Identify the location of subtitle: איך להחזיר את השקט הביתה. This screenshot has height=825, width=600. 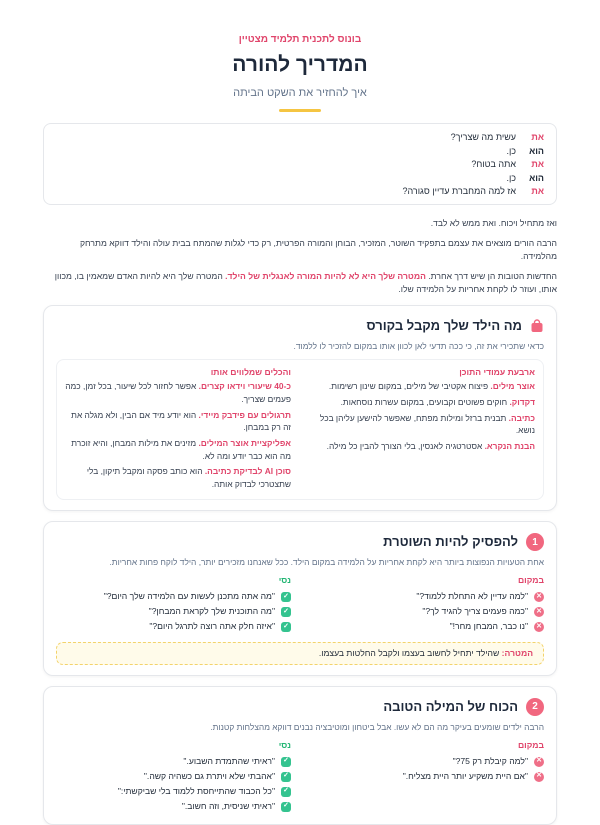
(300, 92).